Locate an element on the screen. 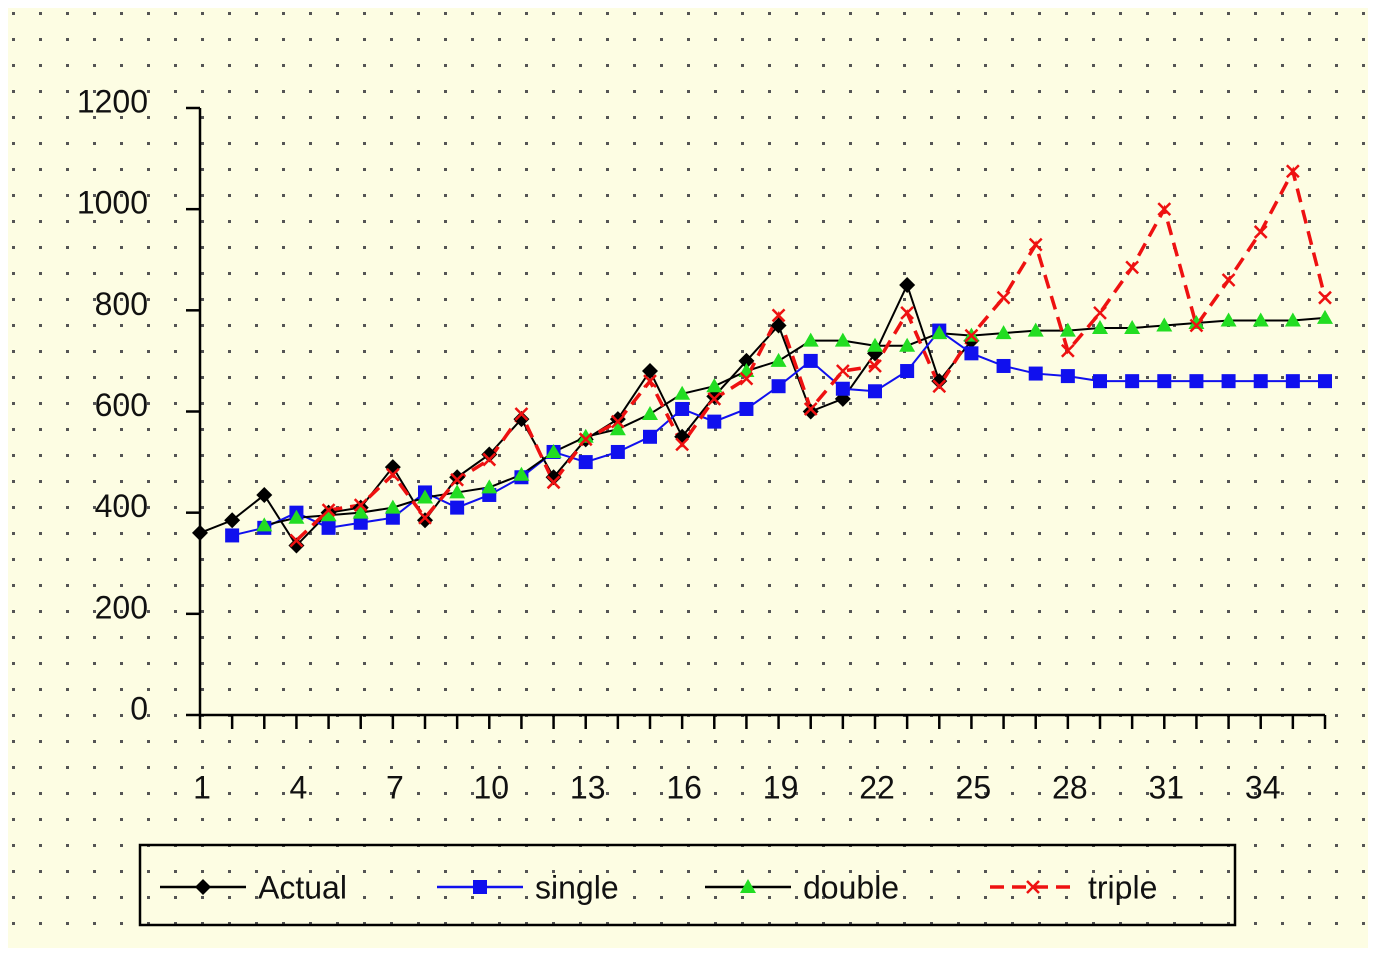  x-tick-label: 4 is located at coordinates (299, 787).